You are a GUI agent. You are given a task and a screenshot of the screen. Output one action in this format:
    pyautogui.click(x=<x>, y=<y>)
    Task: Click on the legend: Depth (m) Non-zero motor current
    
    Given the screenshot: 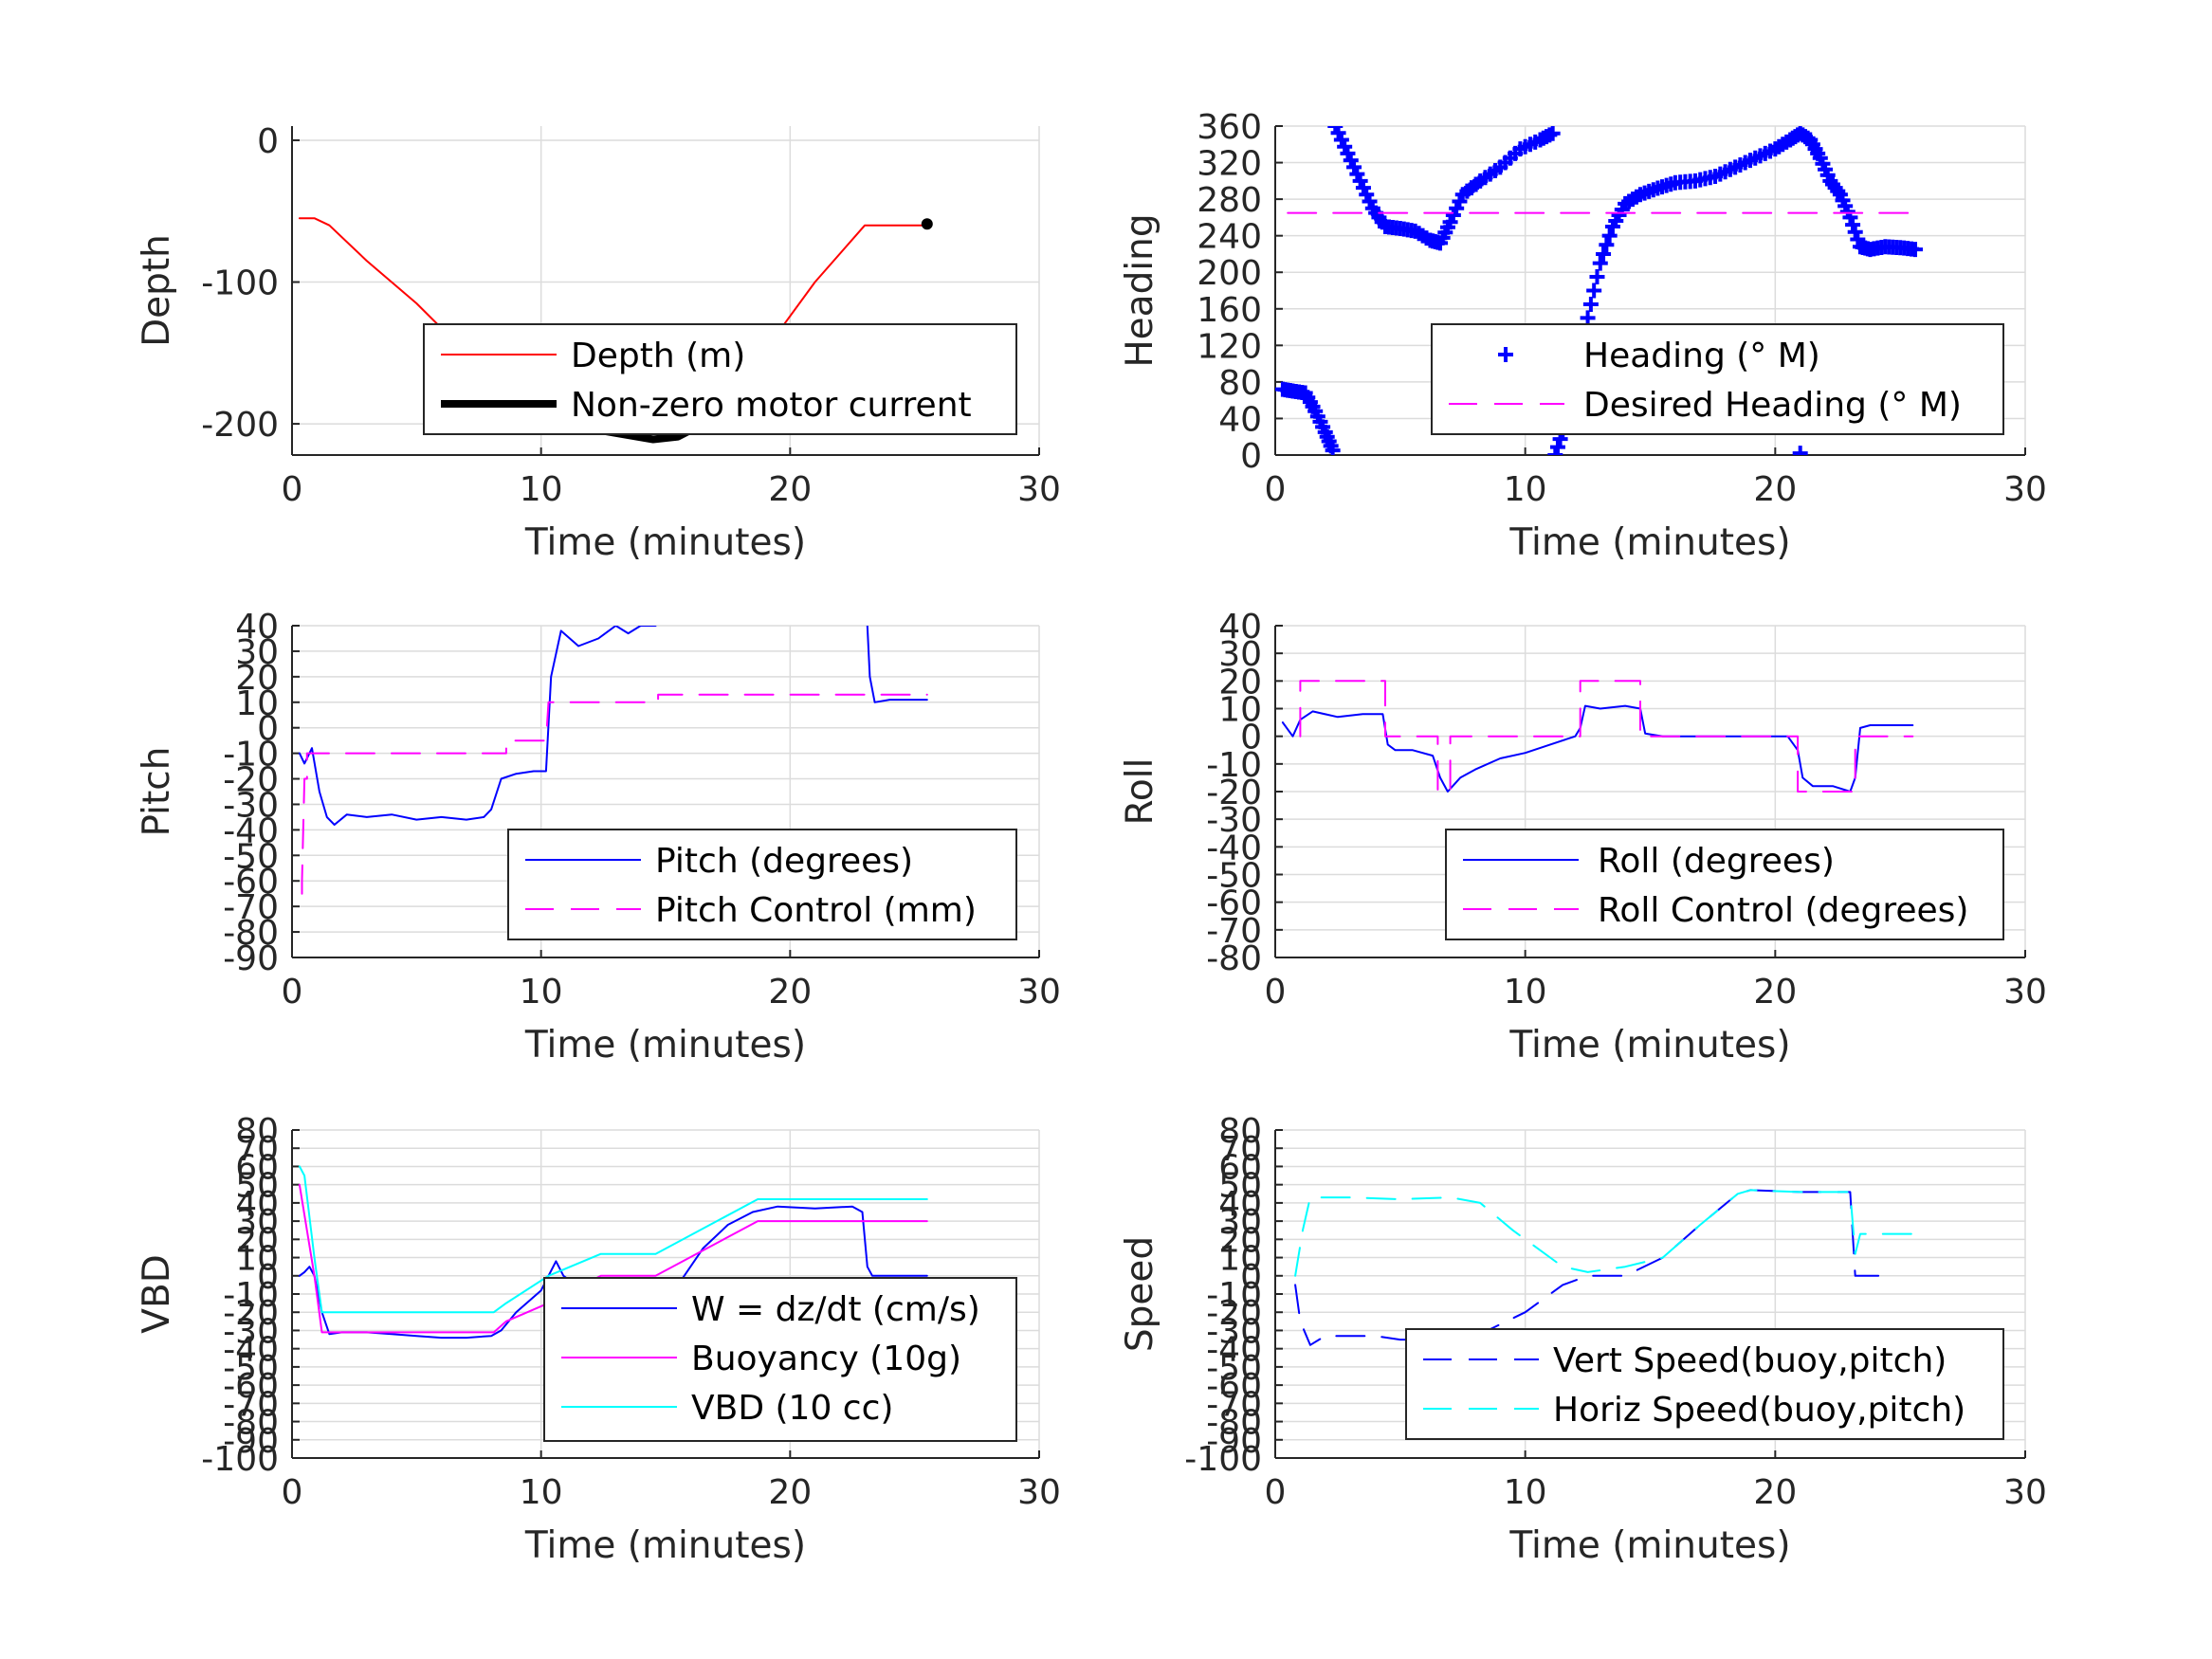 What is the action you would take?
    pyautogui.click(x=720, y=379)
    